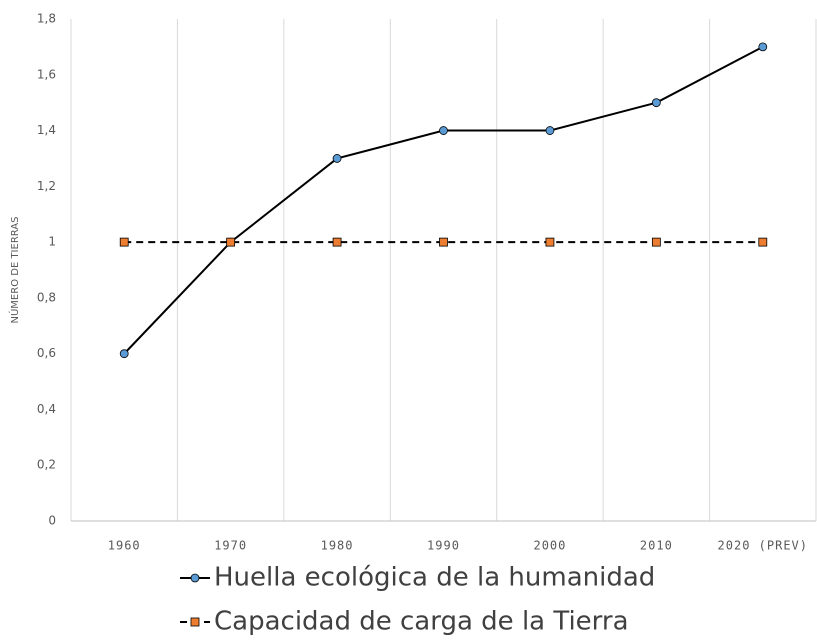  What do you see at coordinates (46, 186) in the screenshot?
I see `y-tick-label: 1,2` at bounding box center [46, 186].